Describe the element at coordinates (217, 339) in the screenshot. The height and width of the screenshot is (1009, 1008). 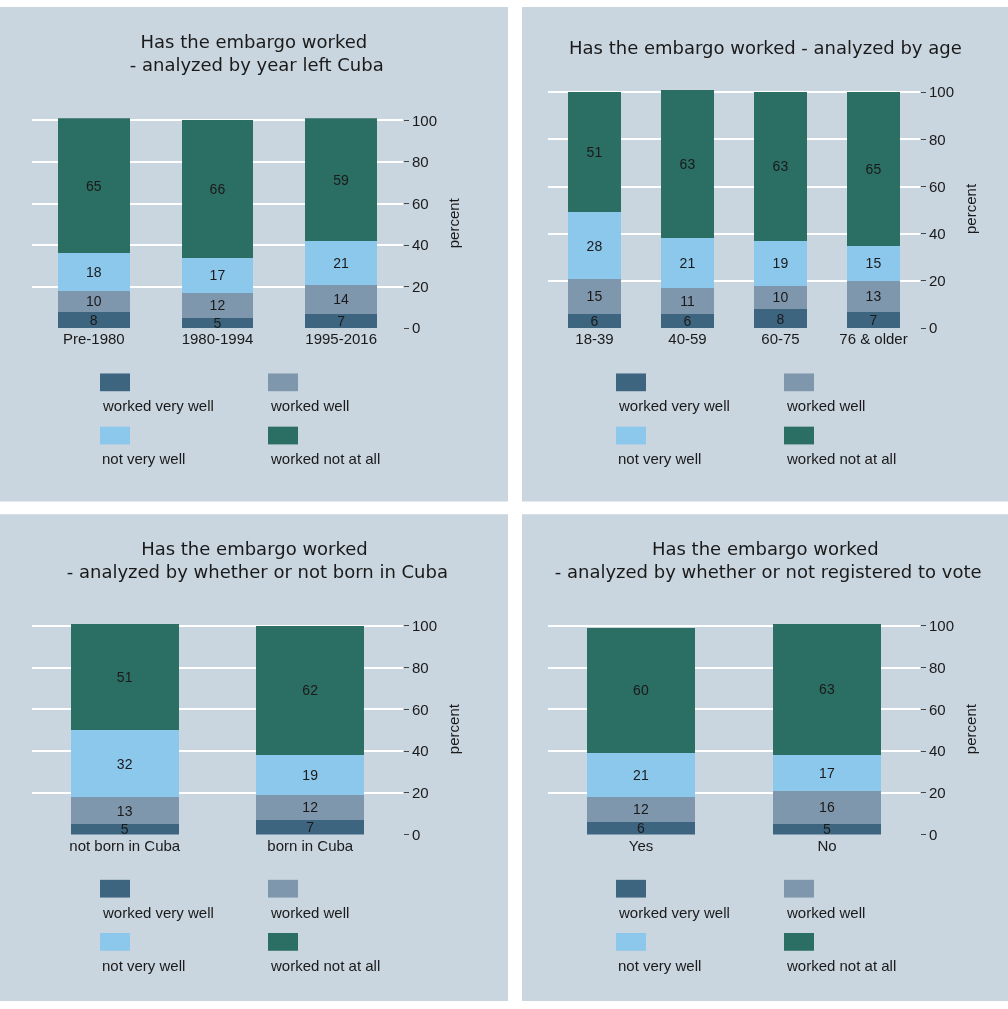
I see `x-tick-label: 1980-1994` at that location.